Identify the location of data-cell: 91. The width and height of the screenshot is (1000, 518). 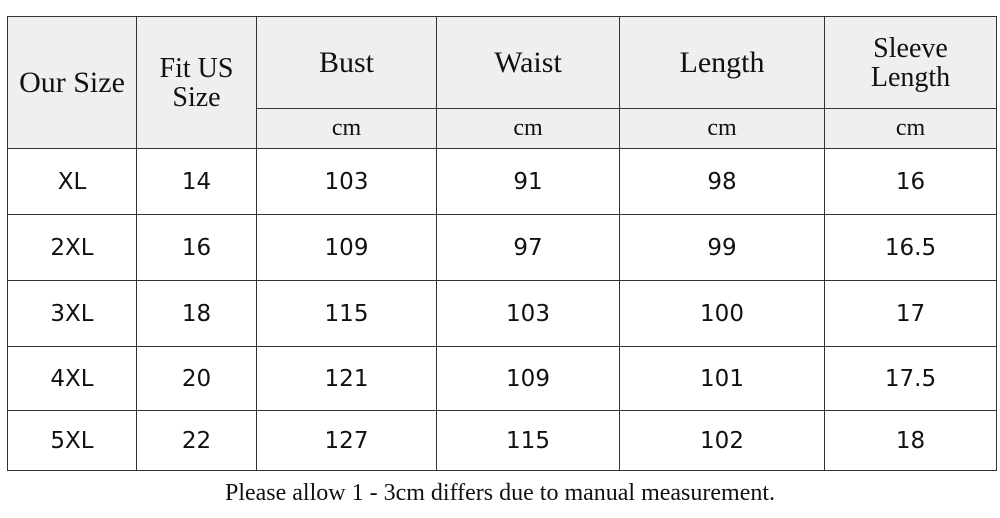
(528, 181).